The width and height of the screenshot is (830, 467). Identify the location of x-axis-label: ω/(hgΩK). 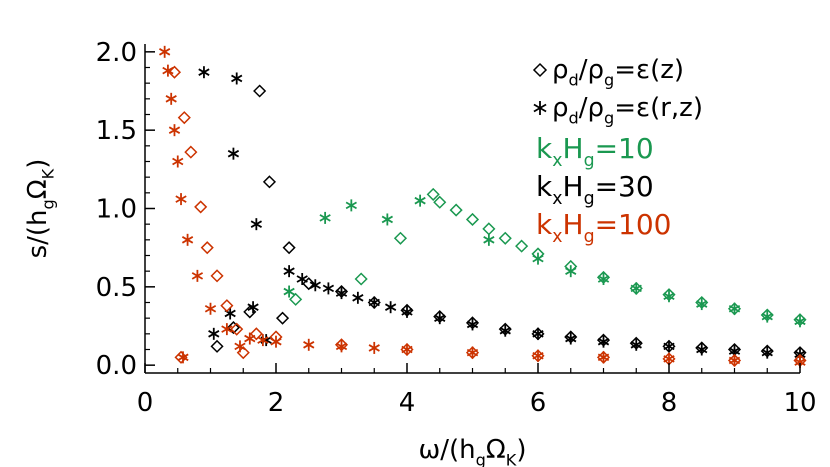
(473, 451).